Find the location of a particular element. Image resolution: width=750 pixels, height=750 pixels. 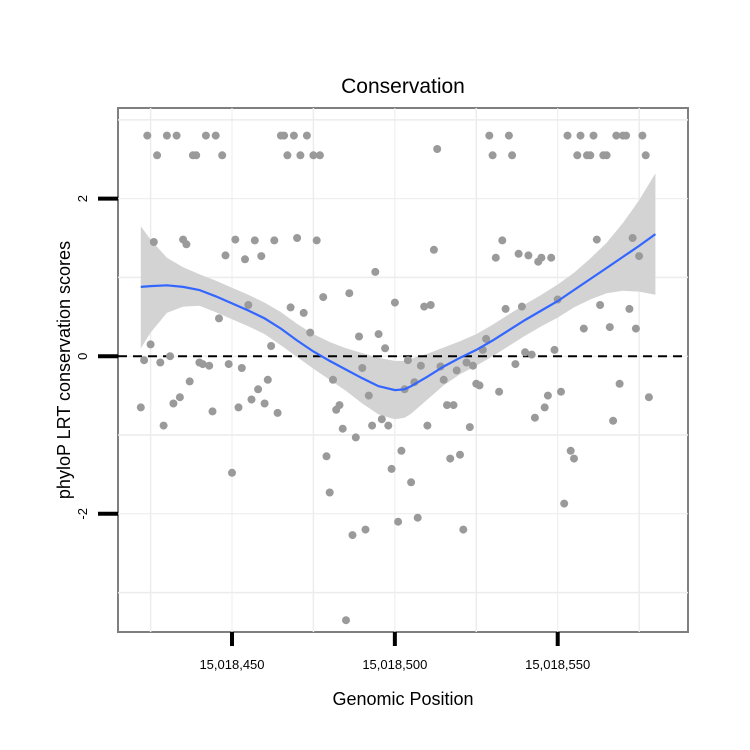

y-axis: -2 0 2 is located at coordinates (96, 357).